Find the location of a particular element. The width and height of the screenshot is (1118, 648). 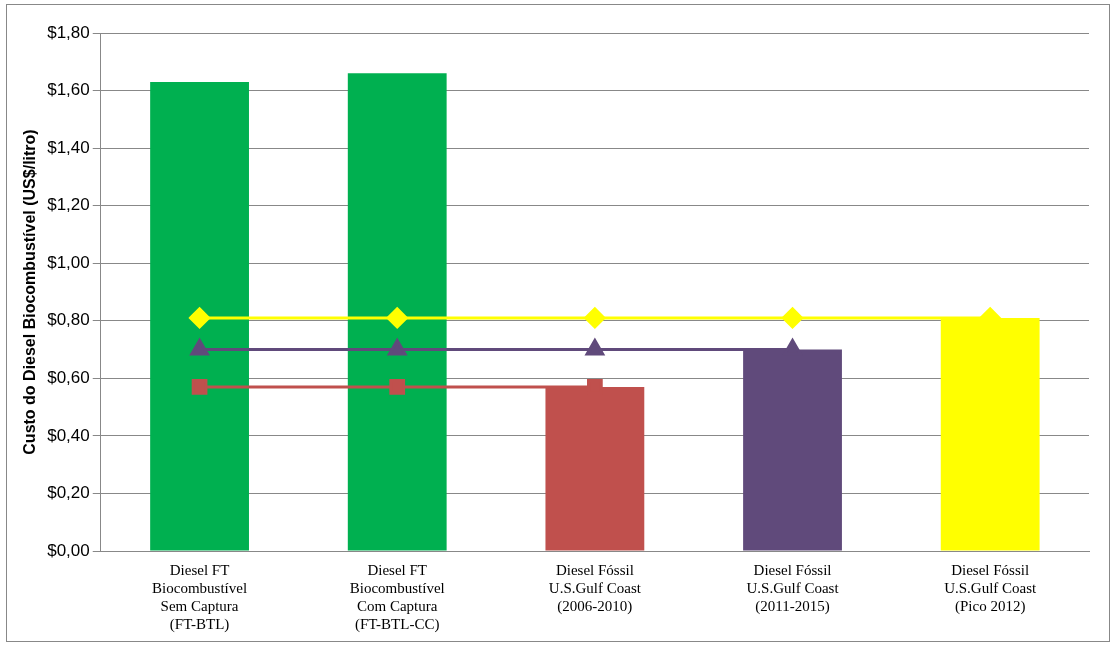

x-tick-label: Diesel FT Biocombustível Sem Captura (FT-BTL) is located at coordinates (200, 597).